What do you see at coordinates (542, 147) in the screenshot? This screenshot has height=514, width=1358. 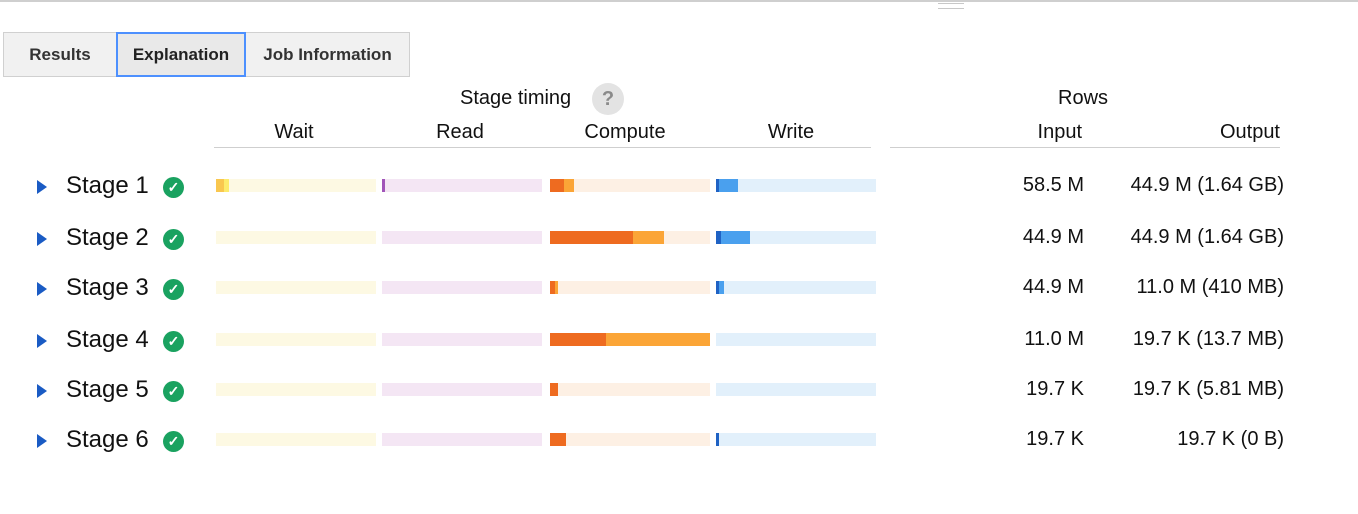 I see `timing-header-rule` at bounding box center [542, 147].